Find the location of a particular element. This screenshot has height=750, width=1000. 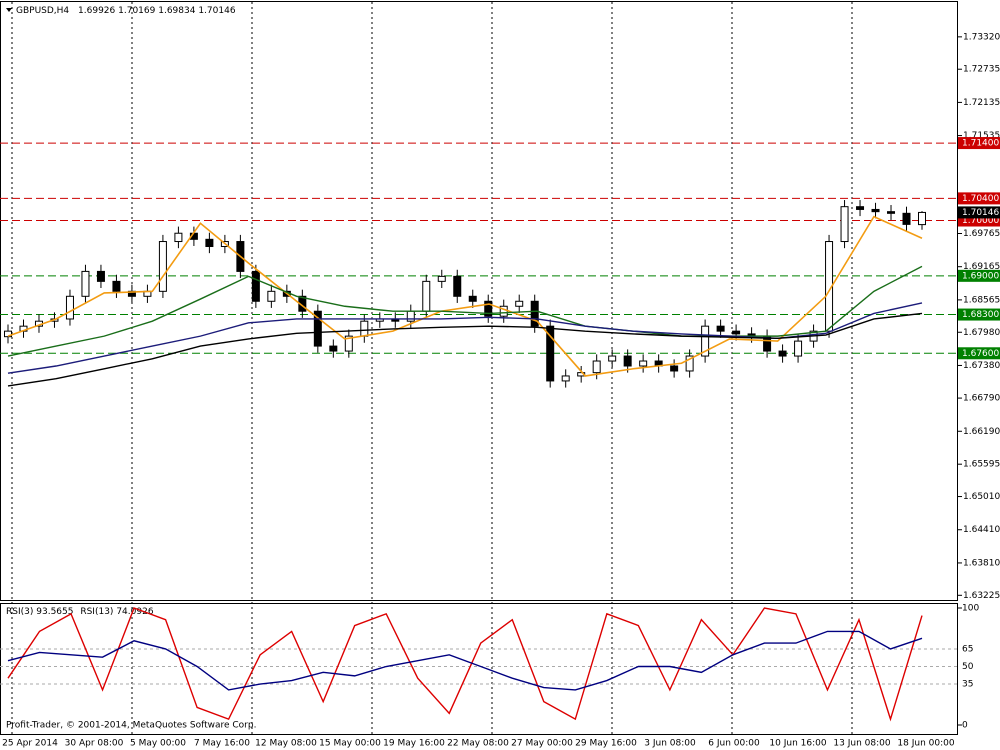

y-tick-label: 1.69765 is located at coordinates (981, 234).